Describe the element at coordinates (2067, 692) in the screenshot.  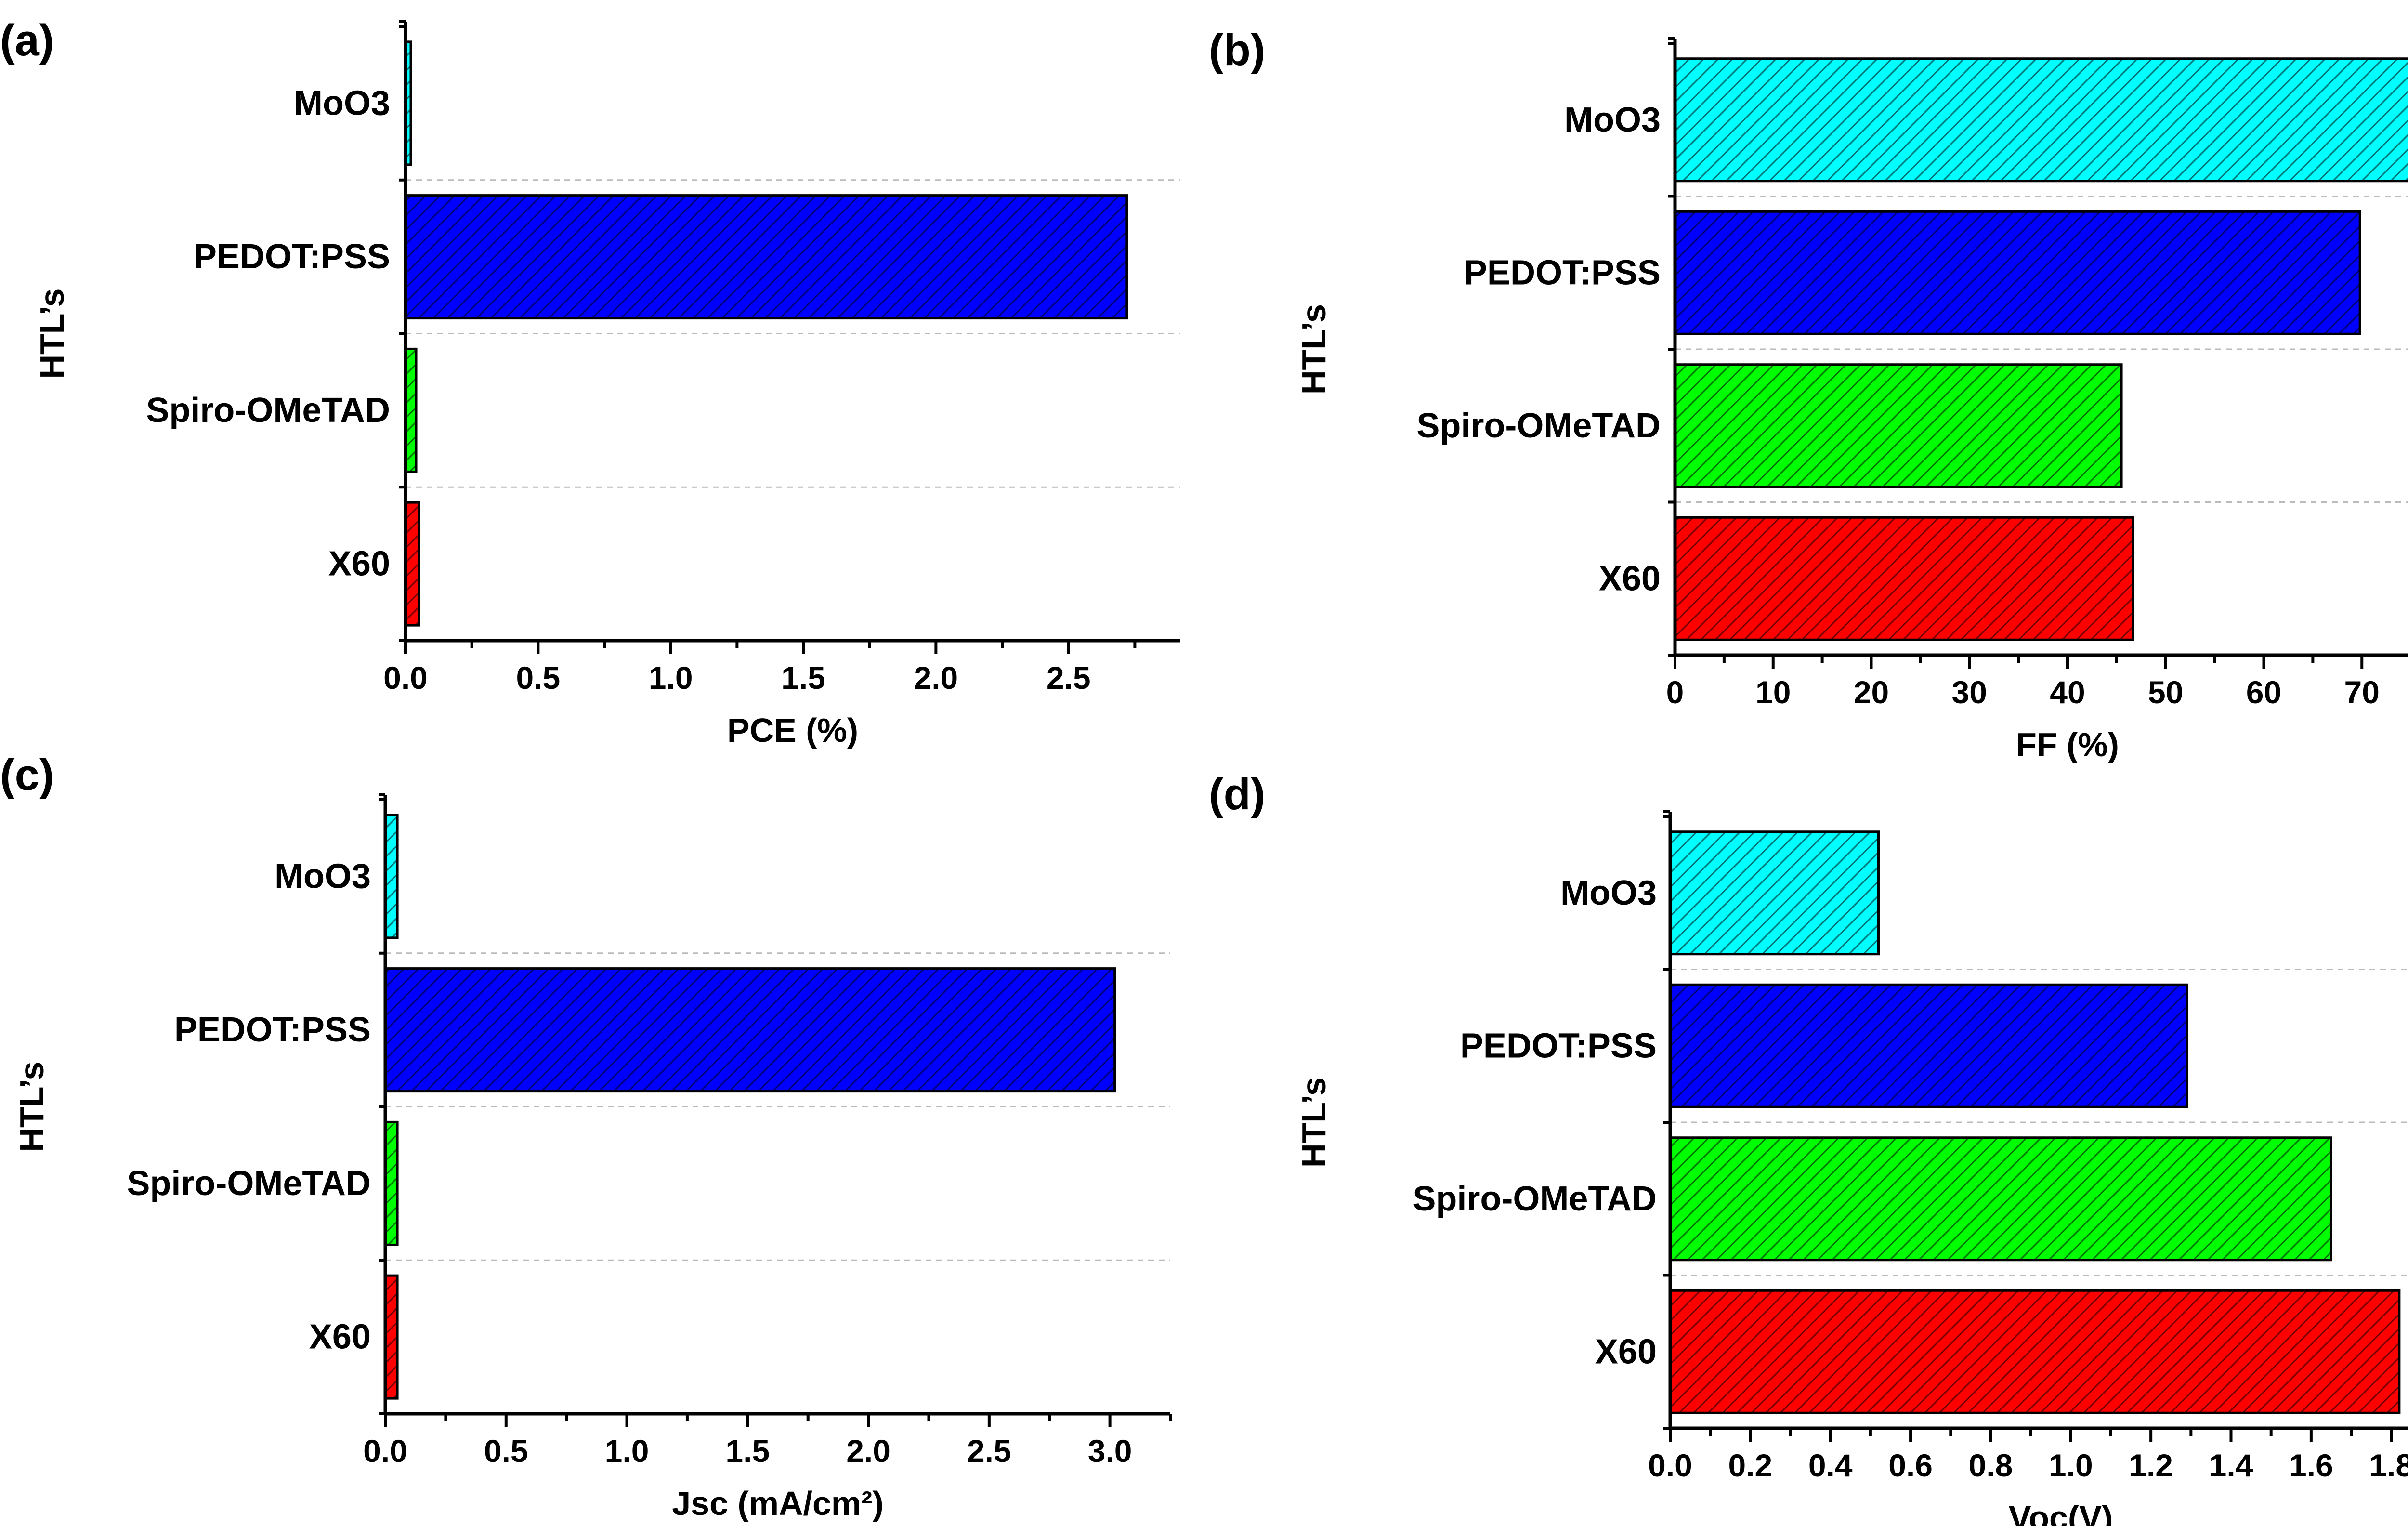
I see `x-tick-label: 40` at that location.